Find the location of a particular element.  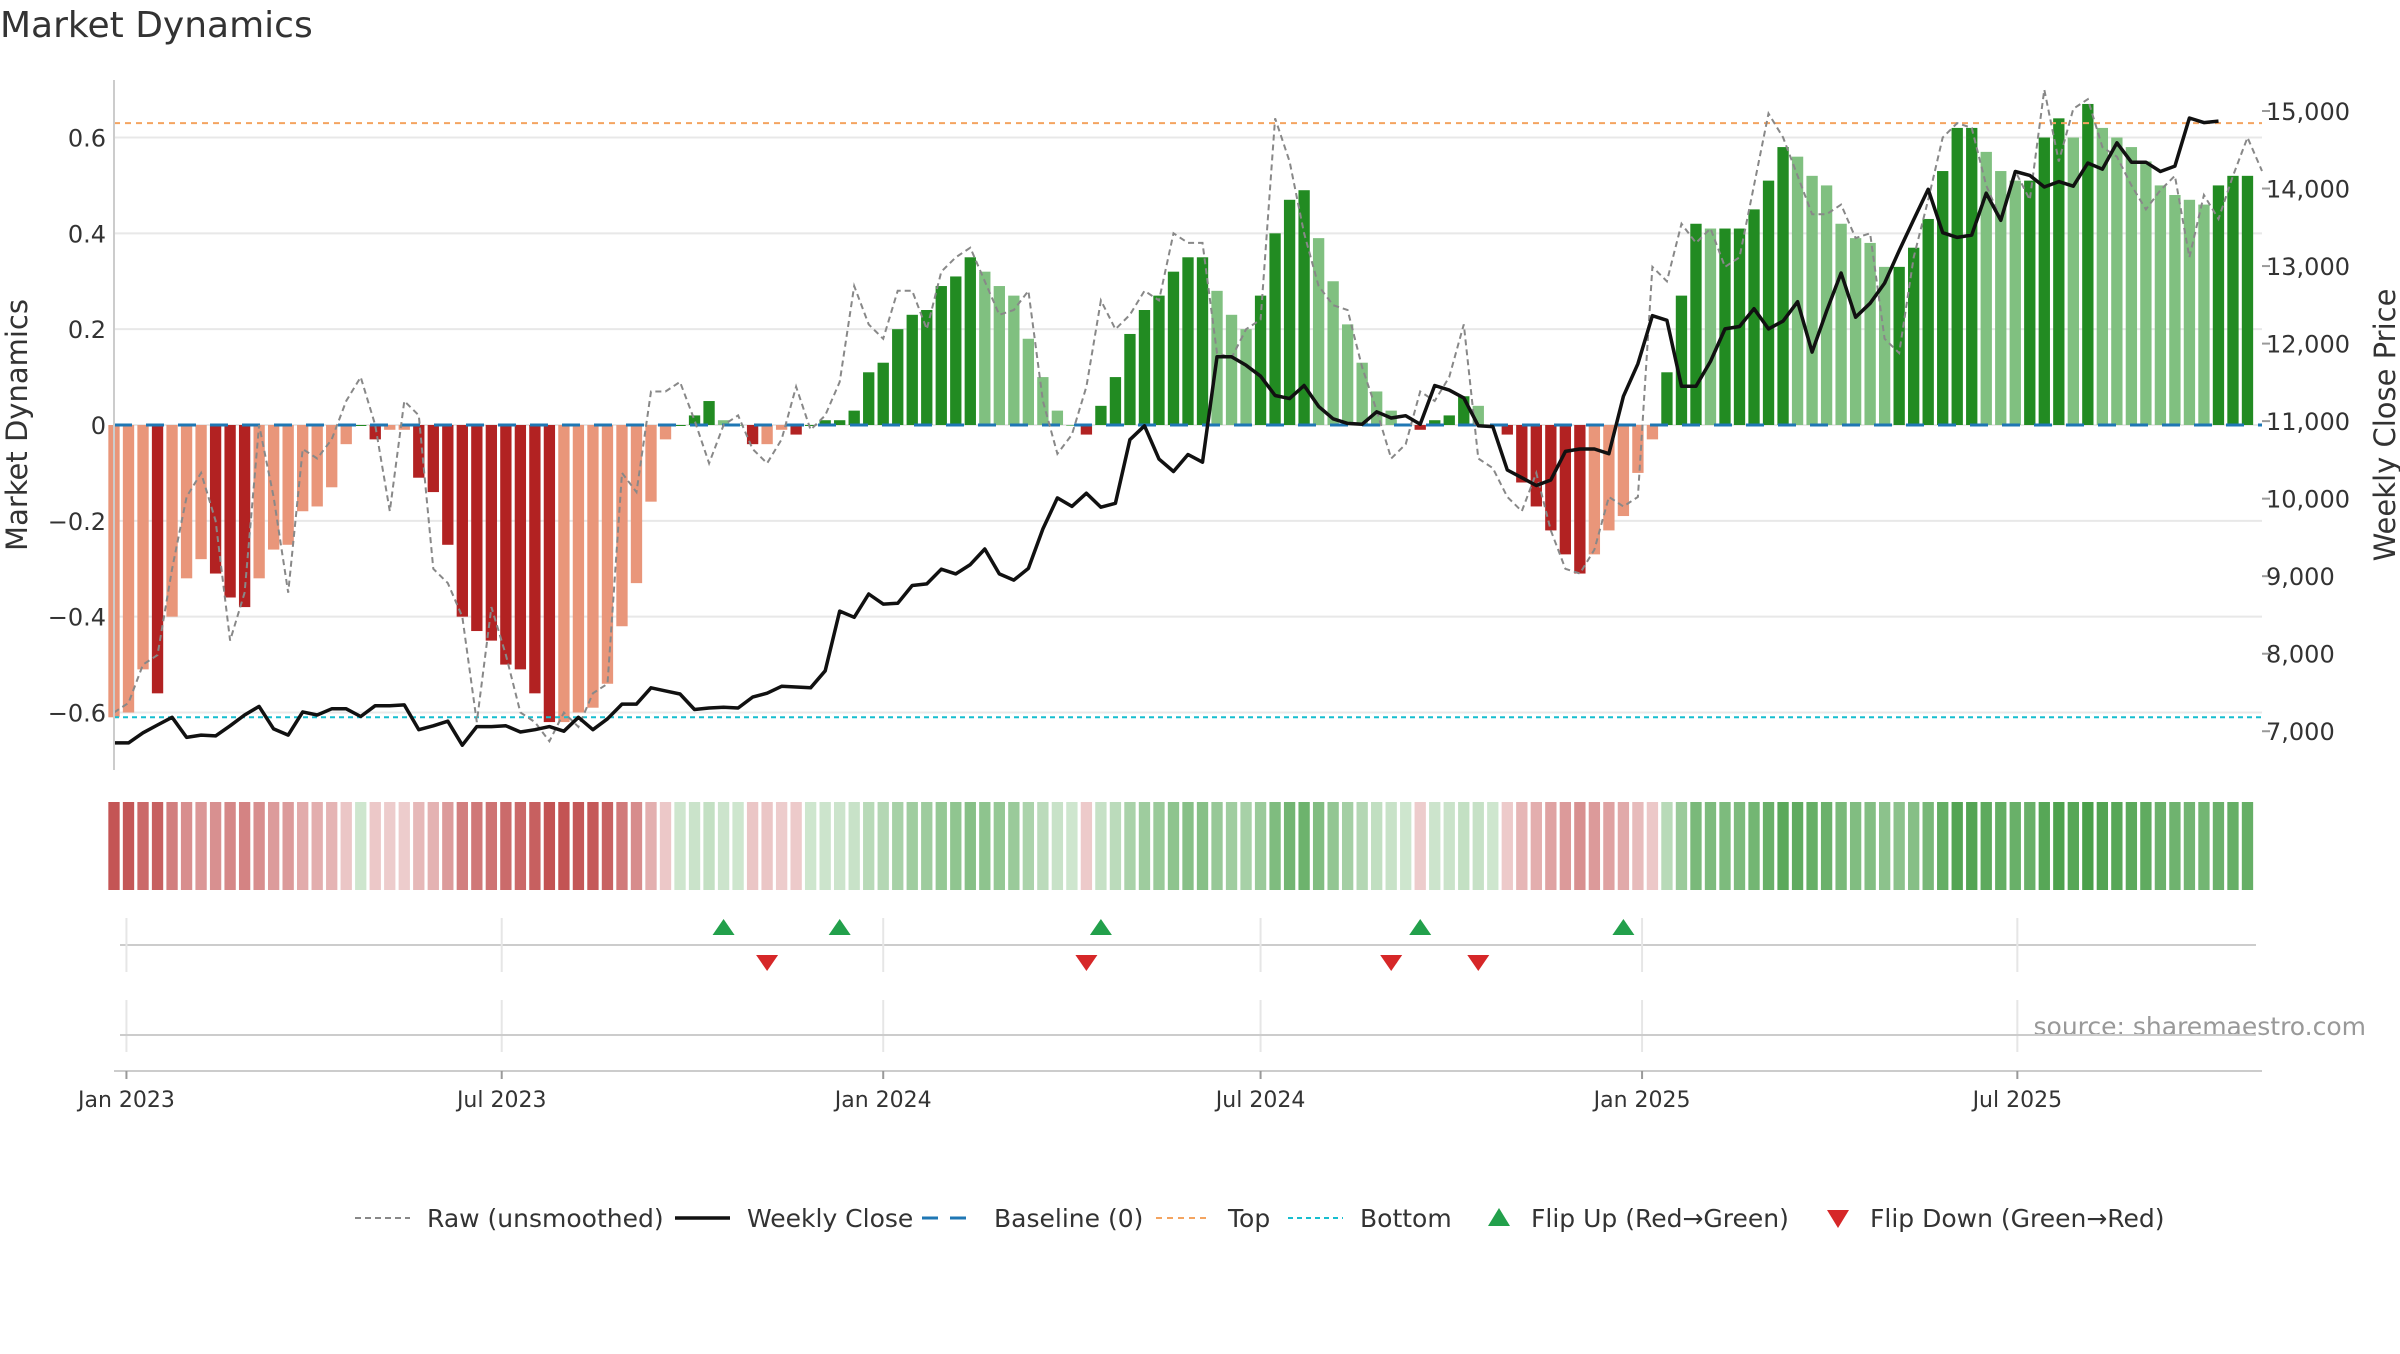

y-tick-label-right: 9,000 is located at coordinates (2300, 577).